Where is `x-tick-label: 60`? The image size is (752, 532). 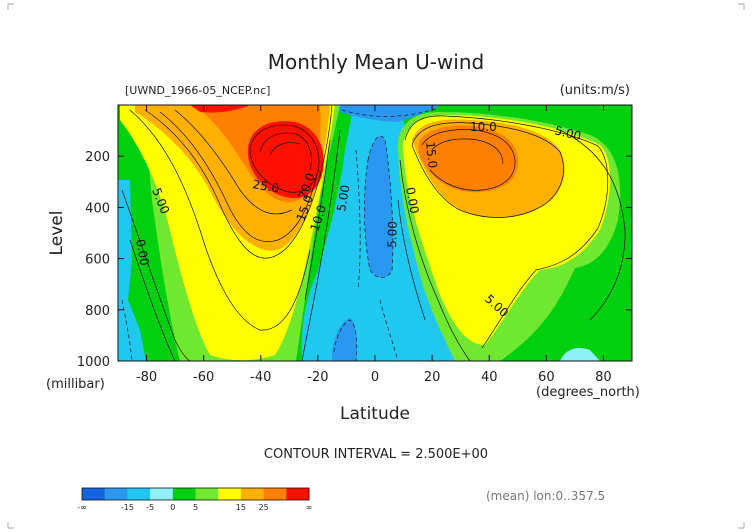 x-tick-label: 60 is located at coordinates (546, 377).